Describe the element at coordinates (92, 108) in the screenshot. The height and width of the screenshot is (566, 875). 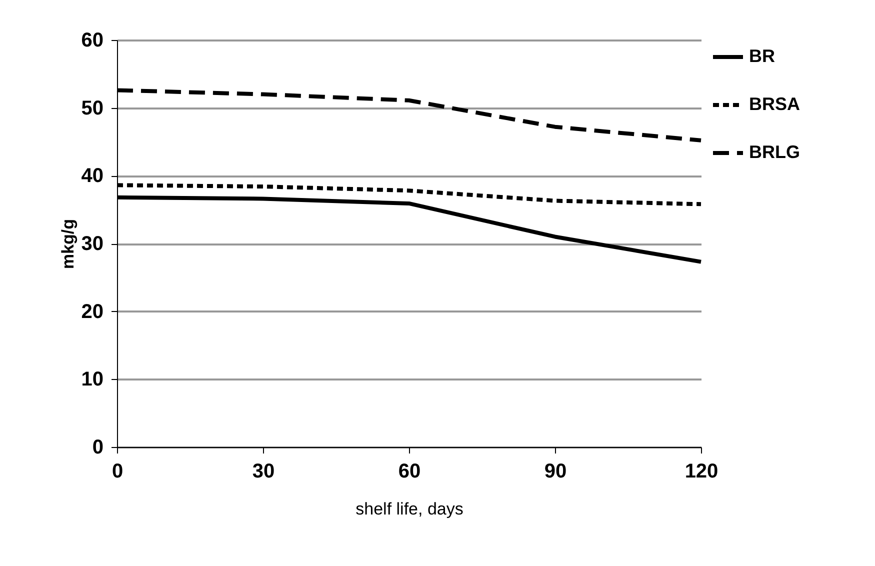
I see `y-tick-label: 50` at that location.